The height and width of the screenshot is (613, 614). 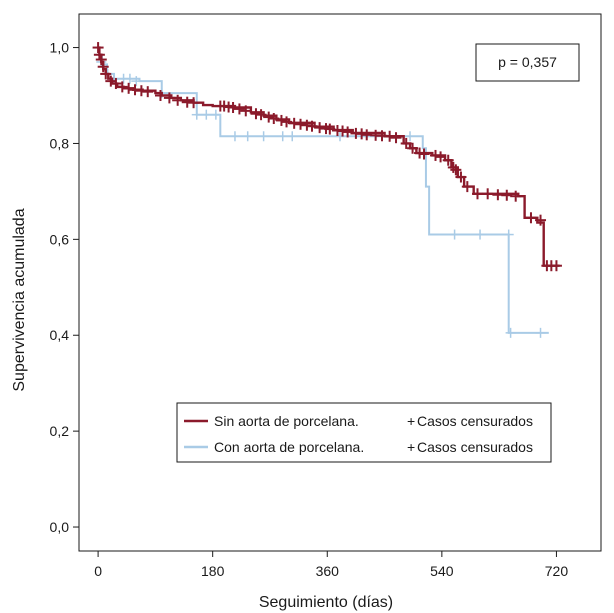 I want to click on legend-censor-label-sin: Casos censurados, so click(x=475, y=421).